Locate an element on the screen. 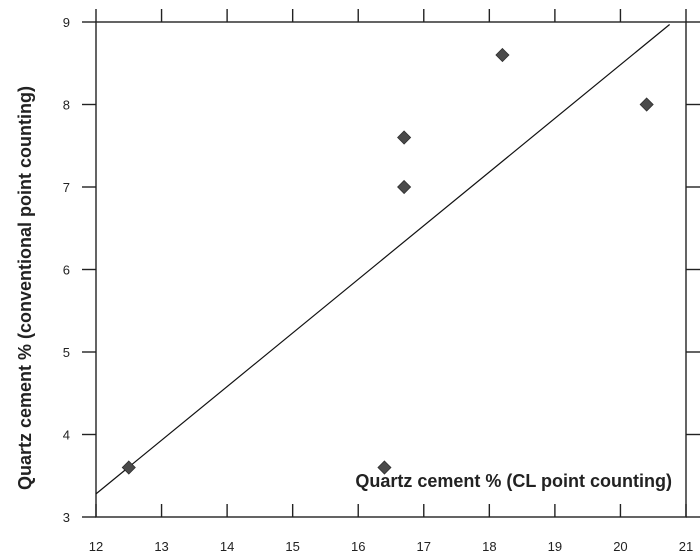 The image size is (700, 559). x-tick-label: 20 is located at coordinates (620, 546).